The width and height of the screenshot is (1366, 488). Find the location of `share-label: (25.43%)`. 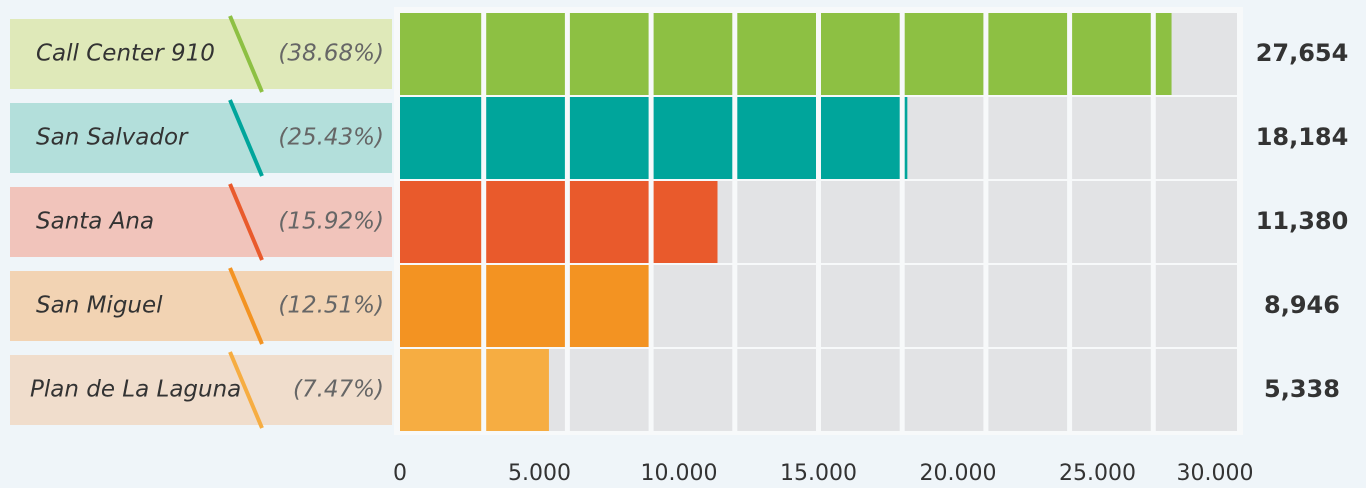

share-label: (25.43%) is located at coordinates (331, 138).